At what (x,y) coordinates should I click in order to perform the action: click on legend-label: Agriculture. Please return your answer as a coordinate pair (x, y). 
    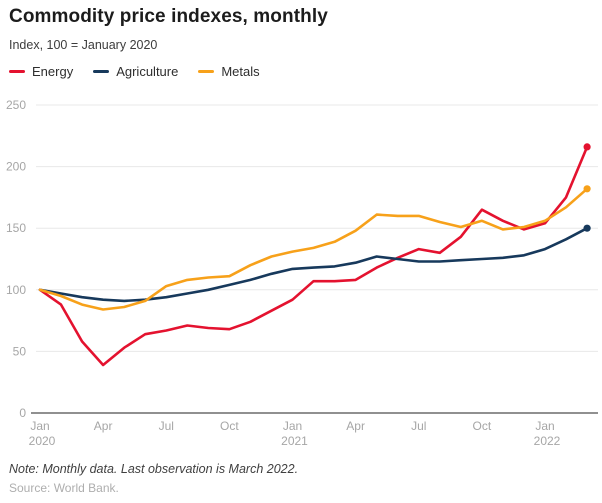
    Looking at the image, I should click on (147, 71).